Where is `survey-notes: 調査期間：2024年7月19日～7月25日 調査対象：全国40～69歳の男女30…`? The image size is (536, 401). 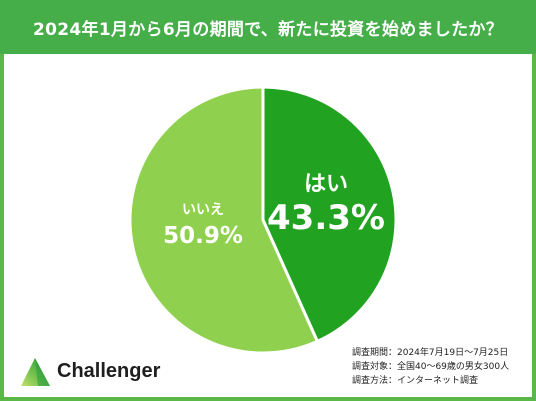
survey-notes: 調査期間：2024年7月19日～7月25日 調査対象：全国40～69歳の男女30… is located at coordinates (430, 367).